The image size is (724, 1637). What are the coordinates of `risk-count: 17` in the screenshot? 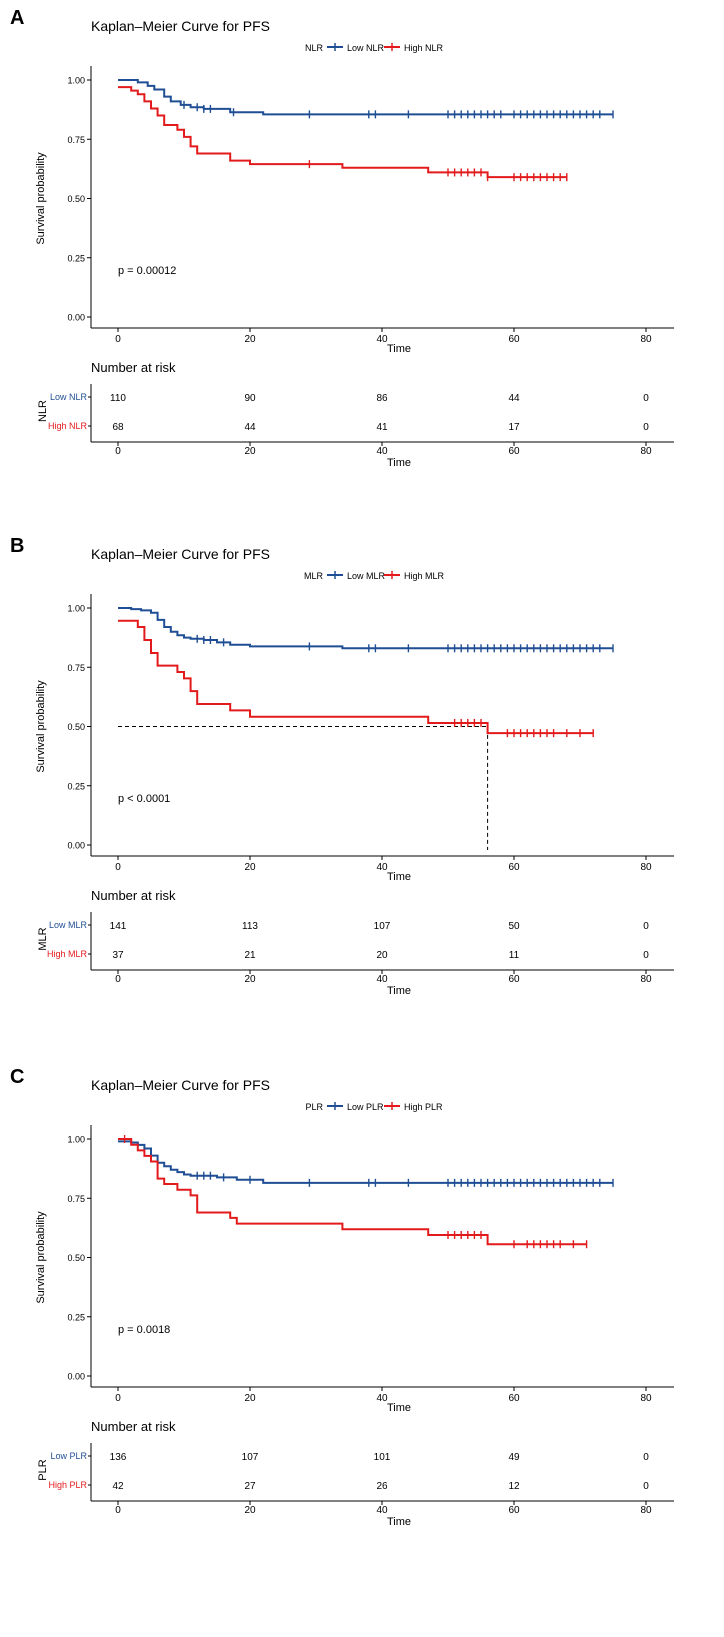 It's located at (514, 427).